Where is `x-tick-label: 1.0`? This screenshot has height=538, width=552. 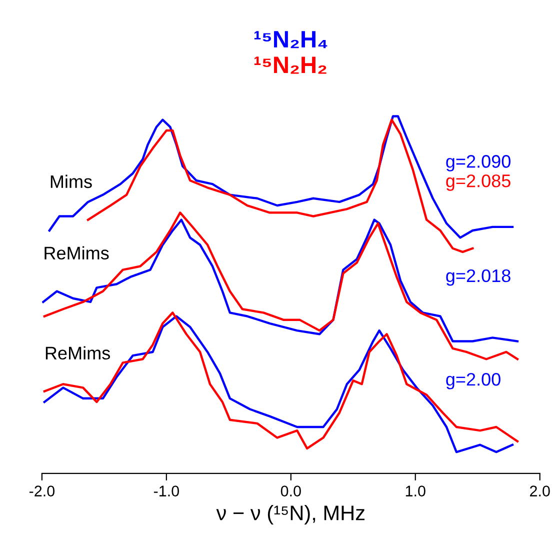 x-tick-label: 1.0 is located at coordinates (416, 491).